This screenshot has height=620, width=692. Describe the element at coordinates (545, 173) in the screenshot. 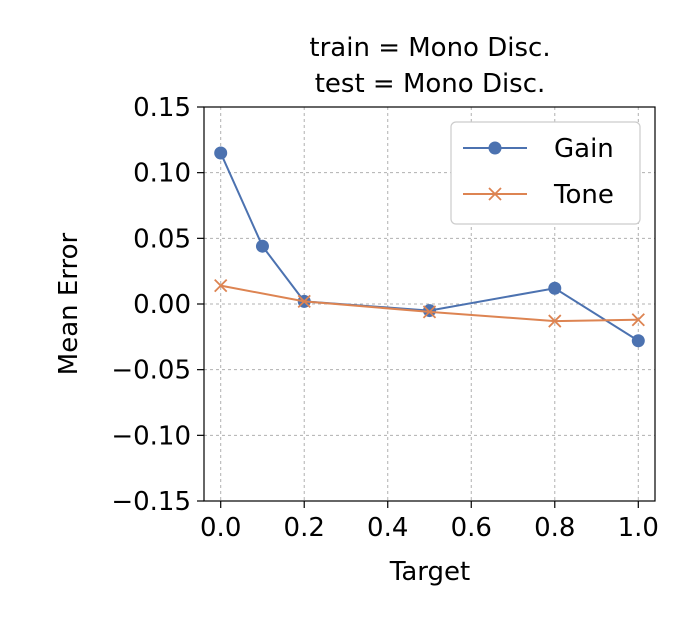

I see `legend: Gain Tone` at that location.